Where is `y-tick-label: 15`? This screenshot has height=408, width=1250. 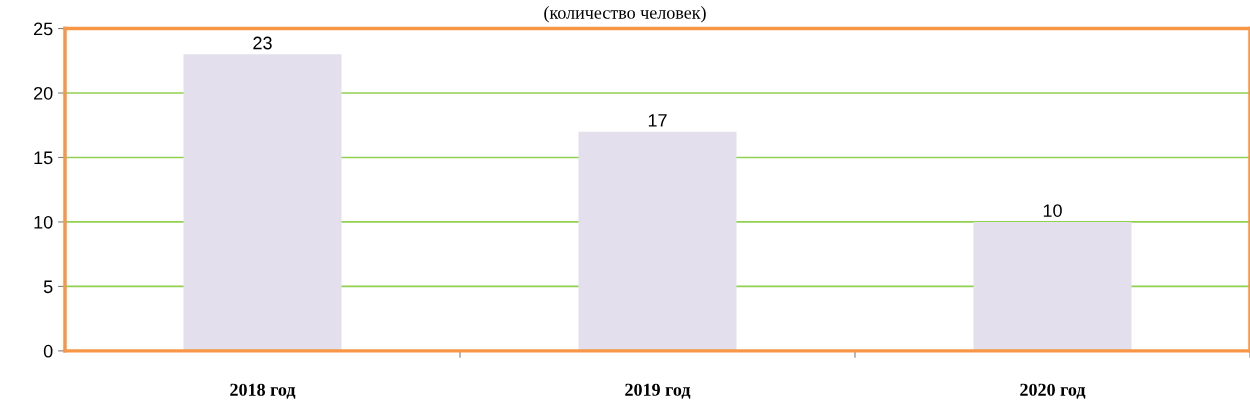 y-tick-label: 15 is located at coordinates (43, 158).